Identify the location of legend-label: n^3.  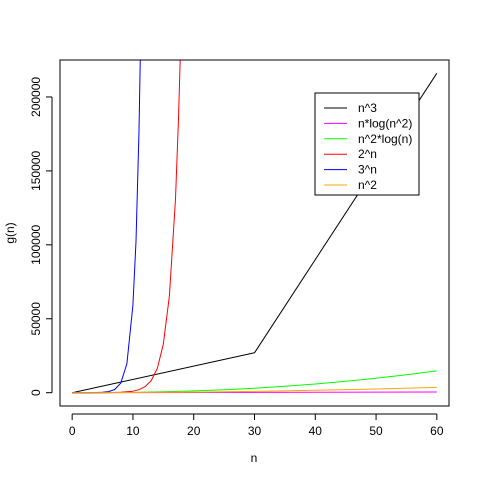
(367, 108).